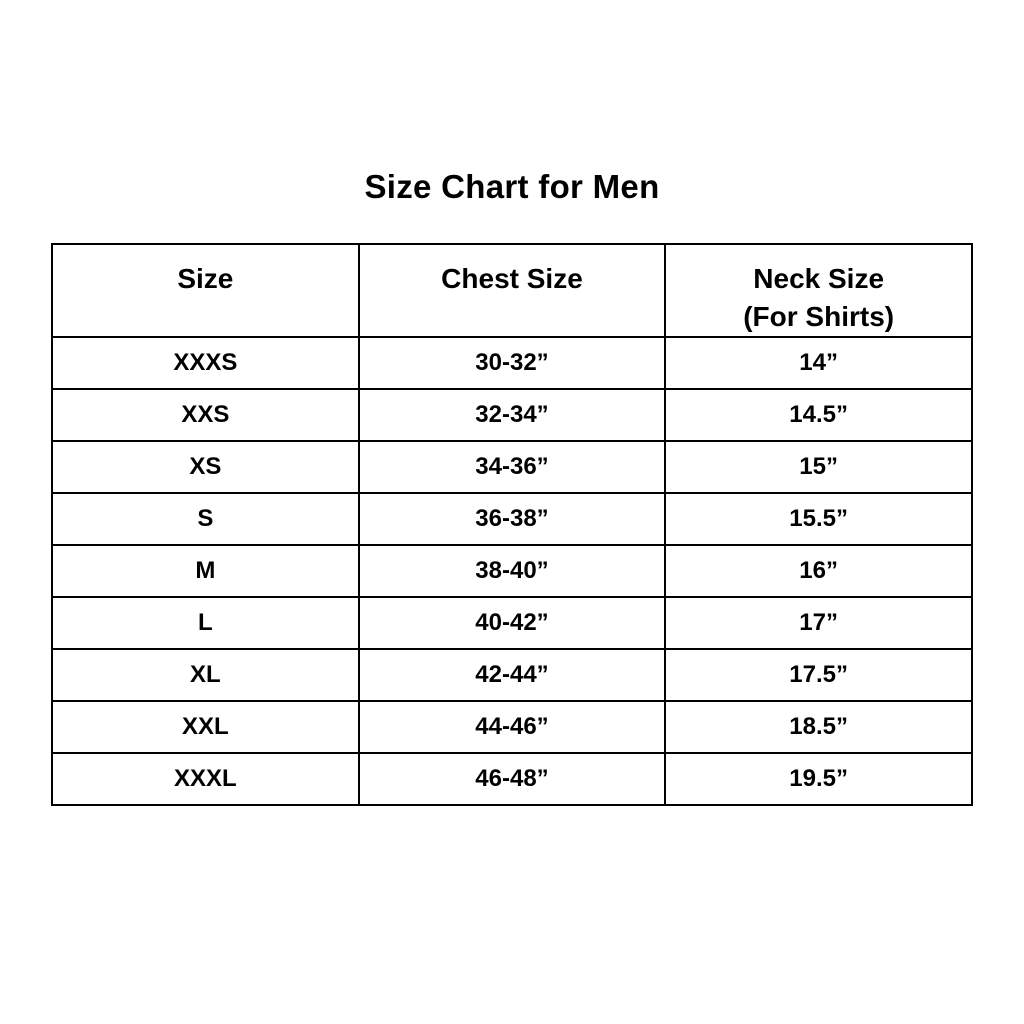 The width and height of the screenshot is (1024, 1024). I want to click on cell-size: L, so click(205, 622).